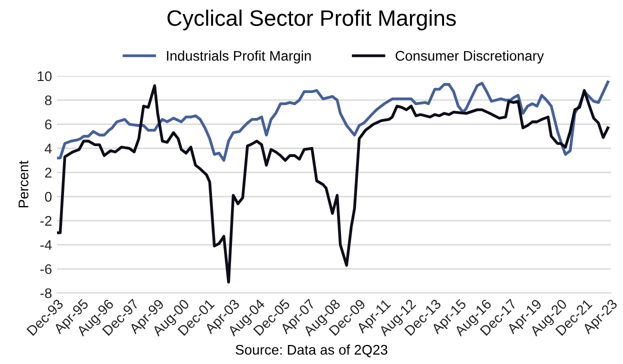 Image resolution: width=623 pixels, height=364 pixels. What do you see at coordinates (239, 57) in the screenshot?
I see `legend-label: Industrials Profit Margin` at bounding box center [239, 57].